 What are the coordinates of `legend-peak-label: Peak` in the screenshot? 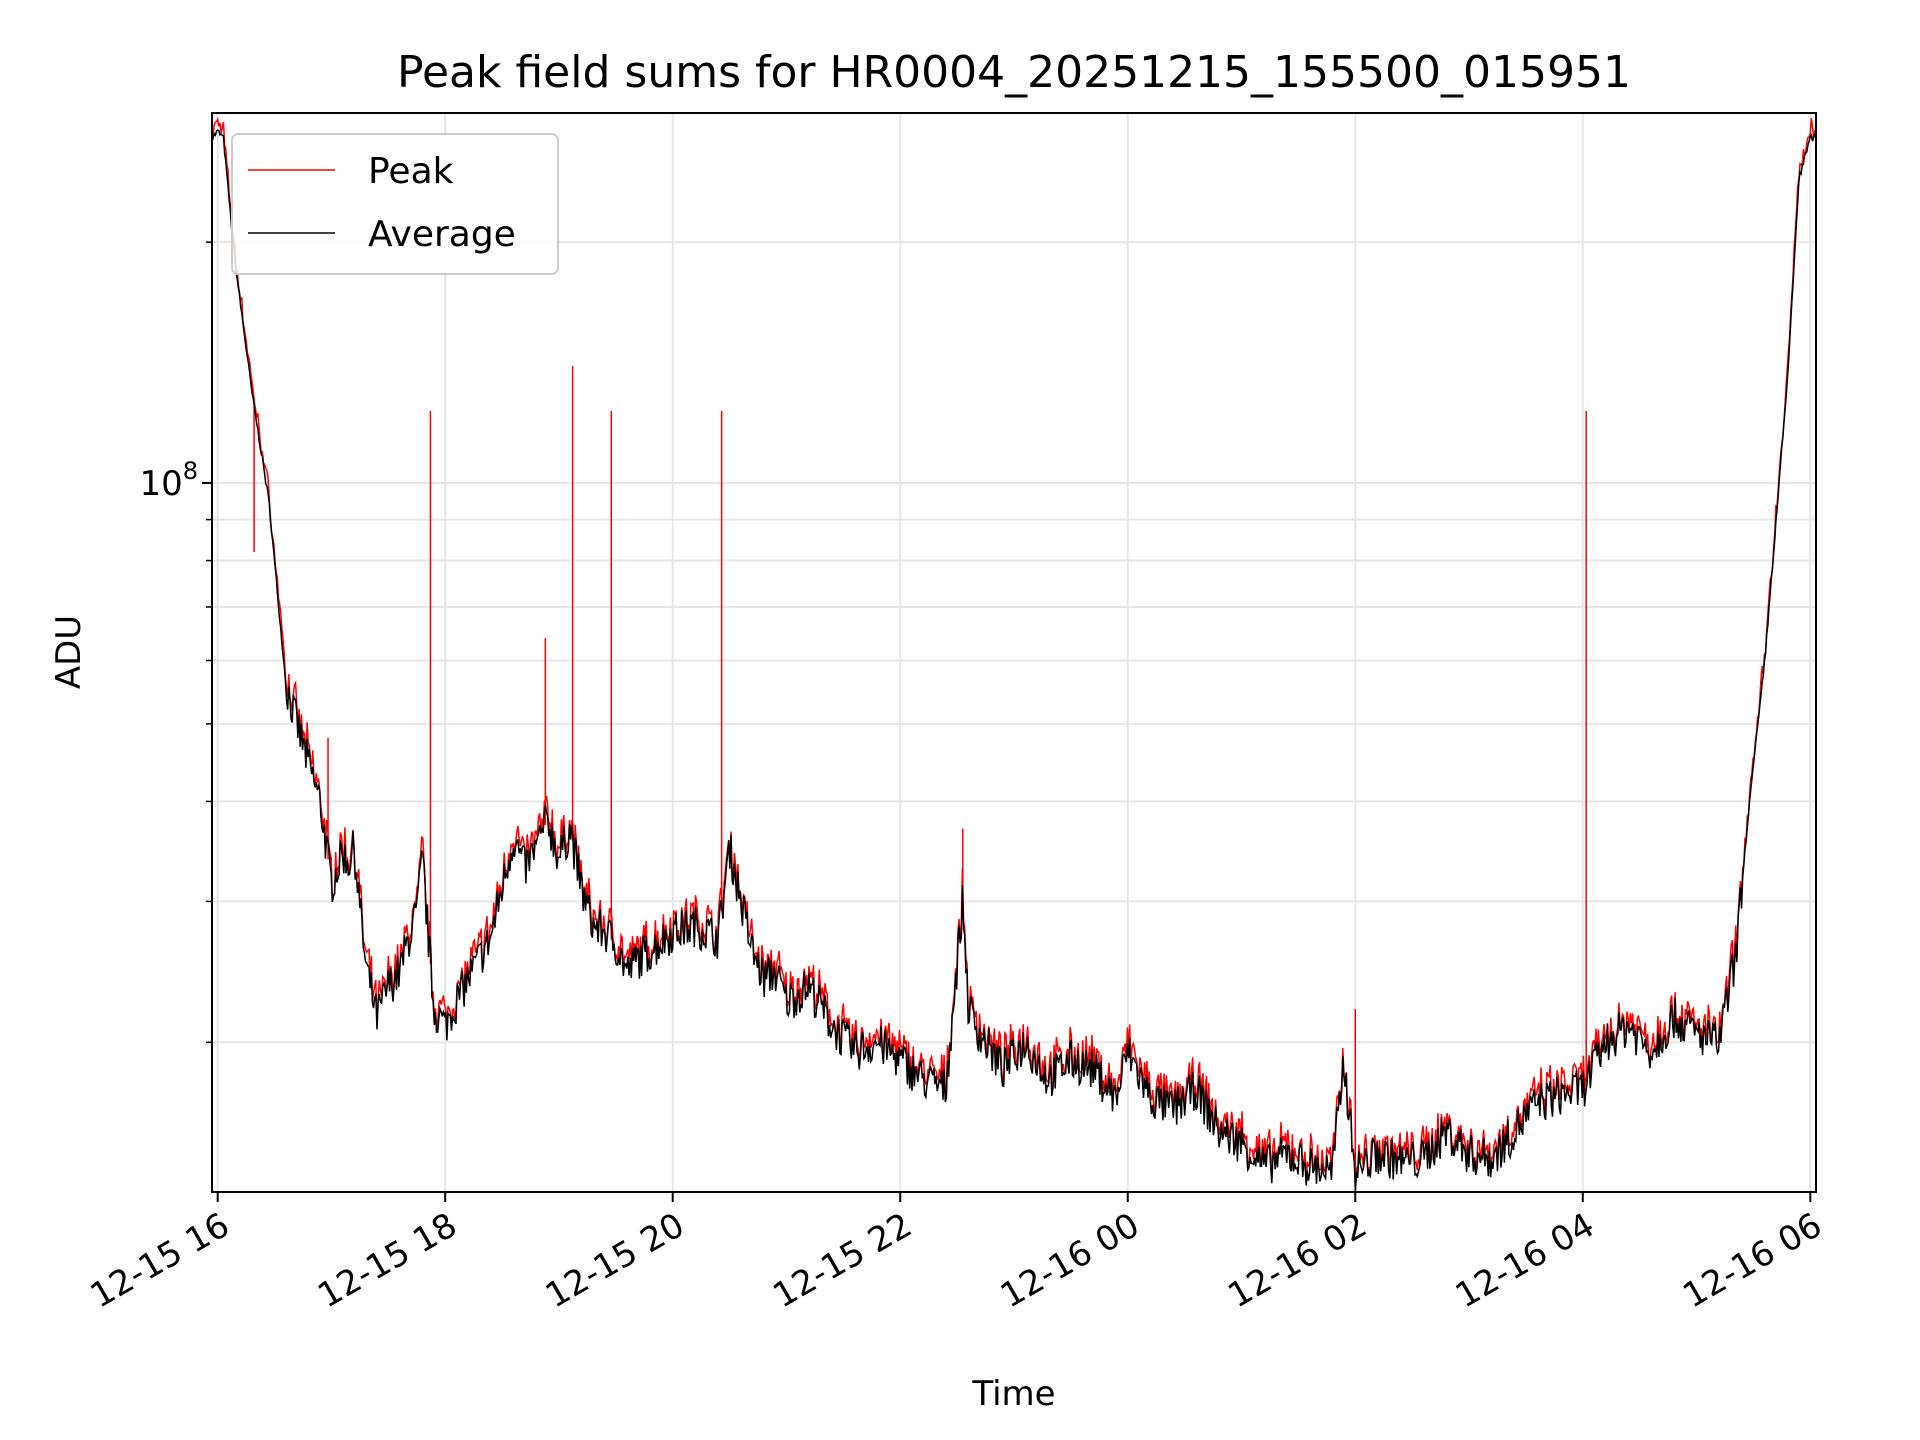 It's located at (411, 171).